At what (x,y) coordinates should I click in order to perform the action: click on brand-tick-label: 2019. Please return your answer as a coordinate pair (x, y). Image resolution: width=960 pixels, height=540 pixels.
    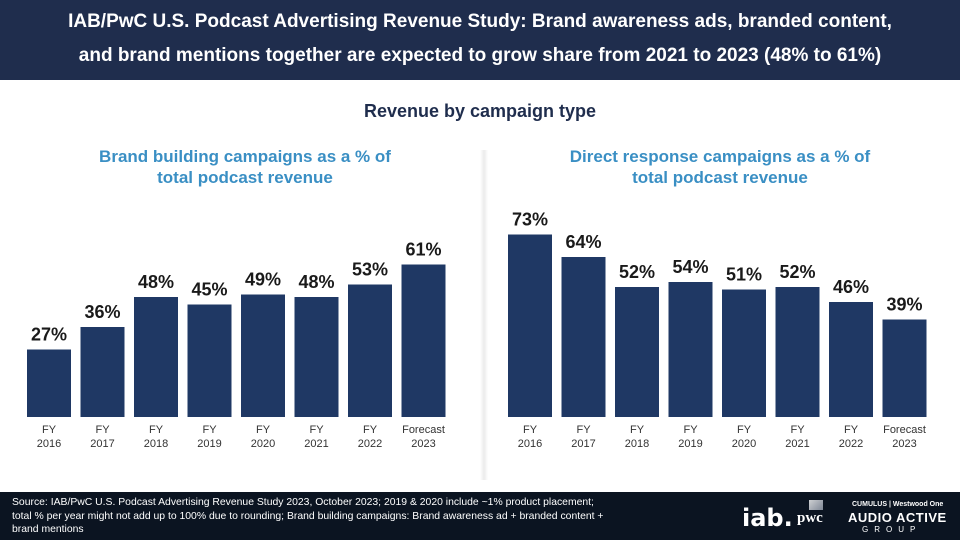
    Looking at the image, I should click on (209, 444).